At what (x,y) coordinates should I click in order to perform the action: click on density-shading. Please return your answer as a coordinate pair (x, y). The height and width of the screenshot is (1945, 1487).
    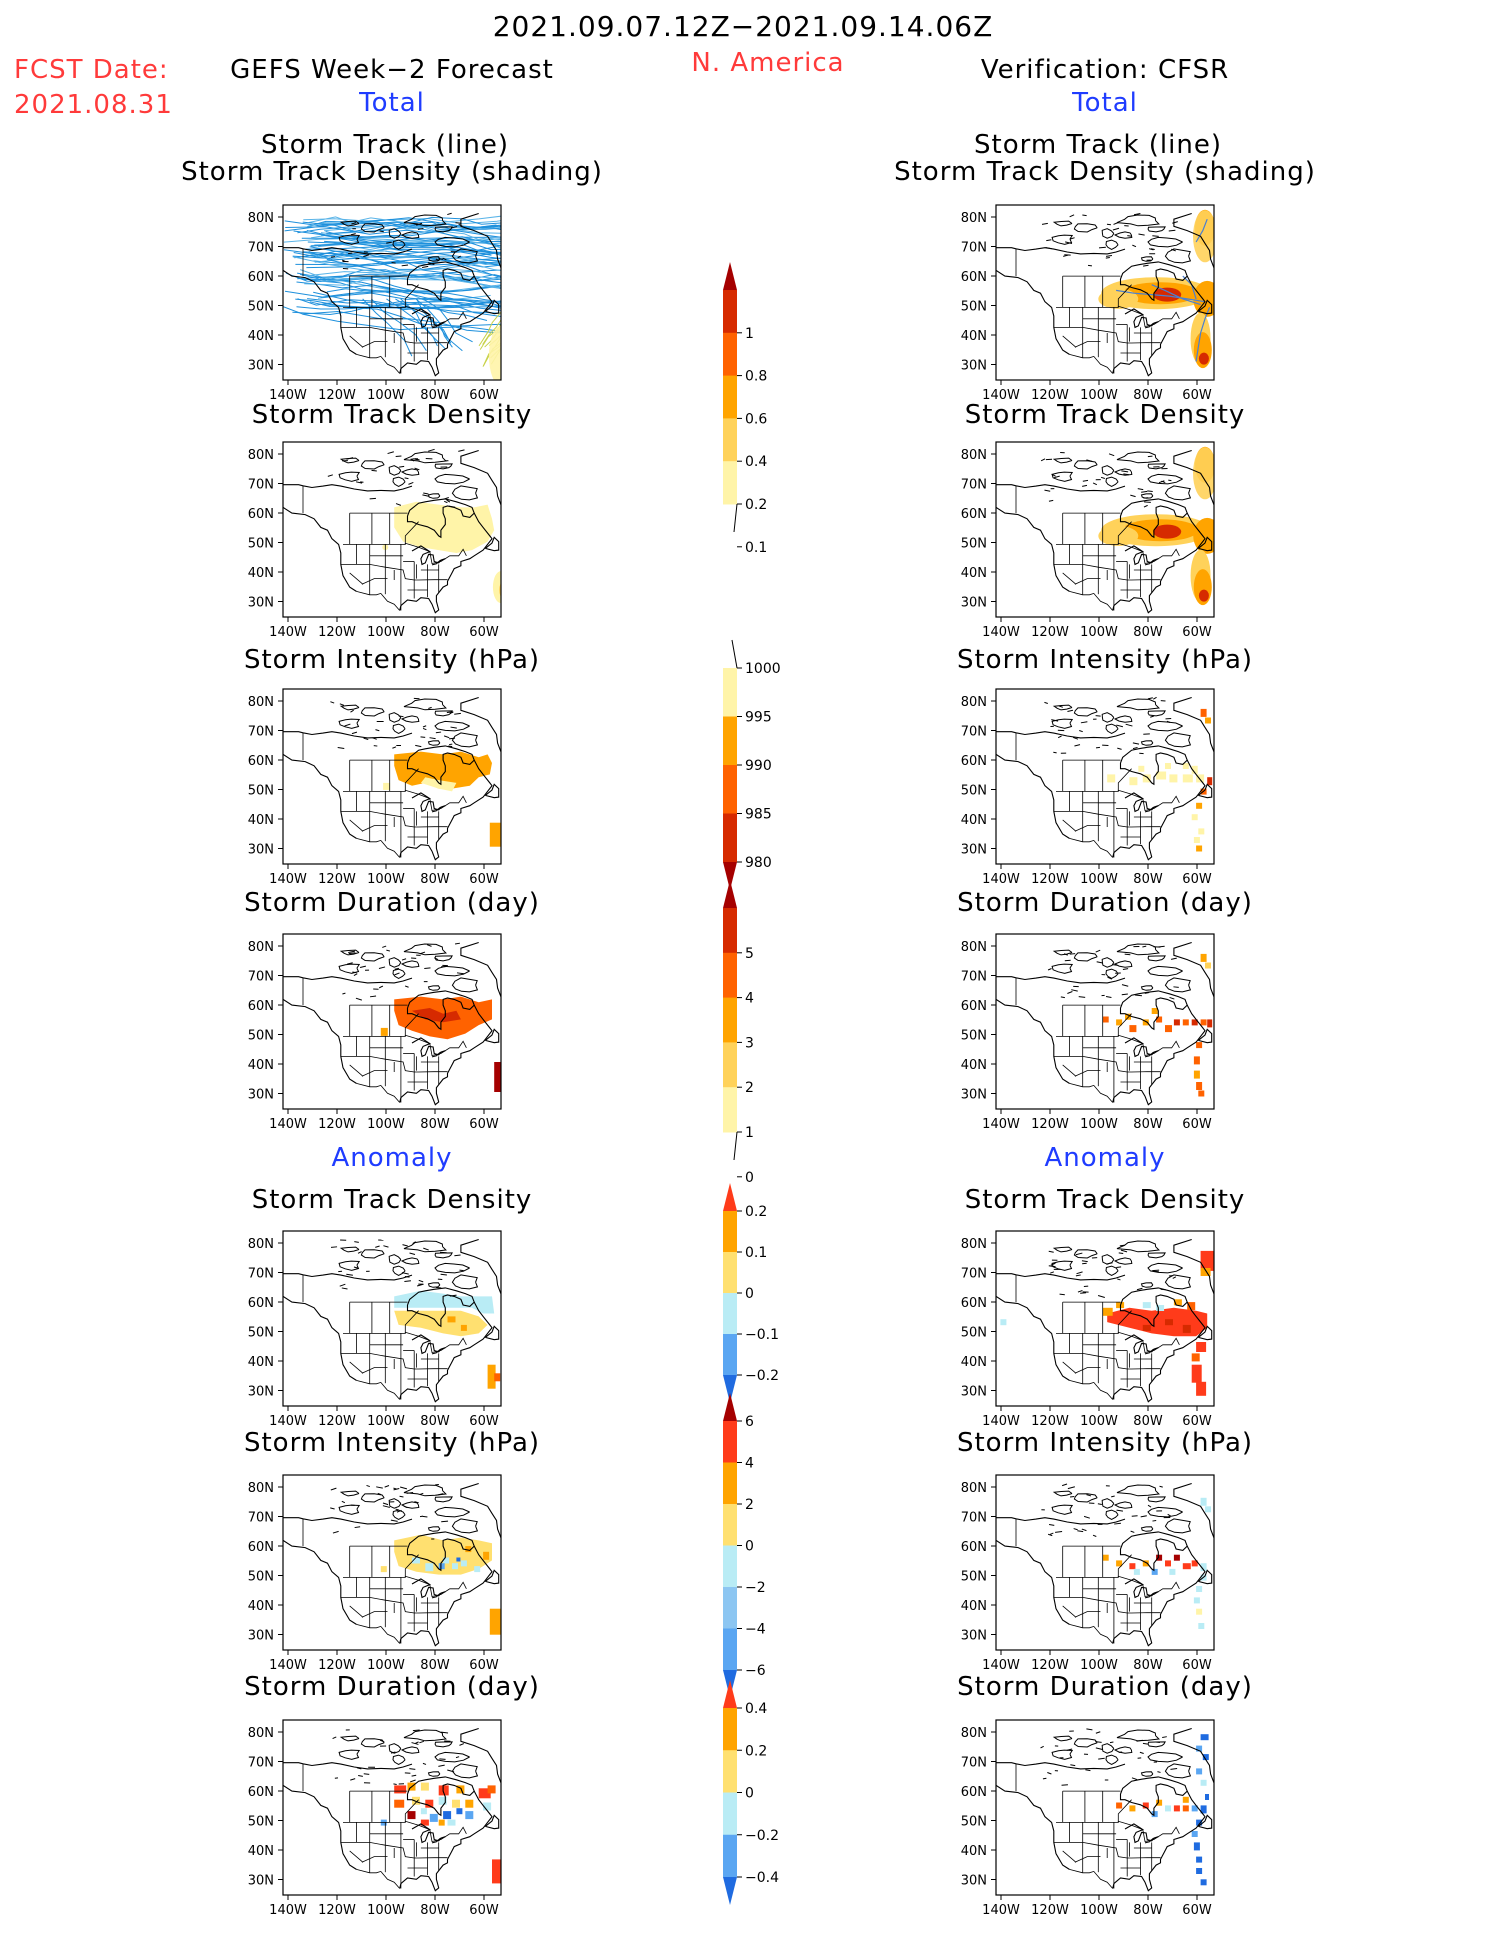
    Looking at the image, I should click on (1204, 596).